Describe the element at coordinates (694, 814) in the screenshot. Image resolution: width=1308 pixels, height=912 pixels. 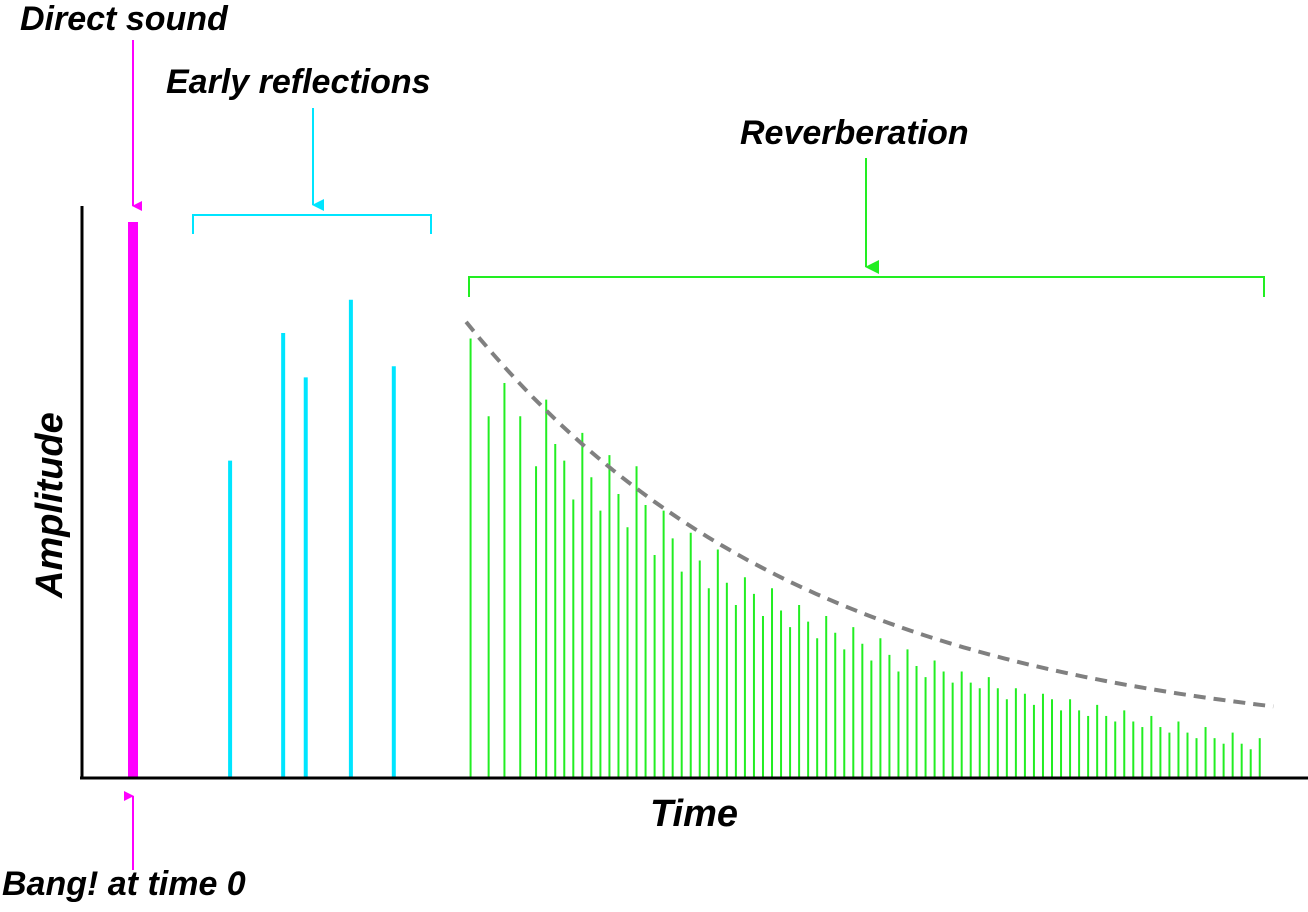
I see `x-axis-label: Time` at that location.